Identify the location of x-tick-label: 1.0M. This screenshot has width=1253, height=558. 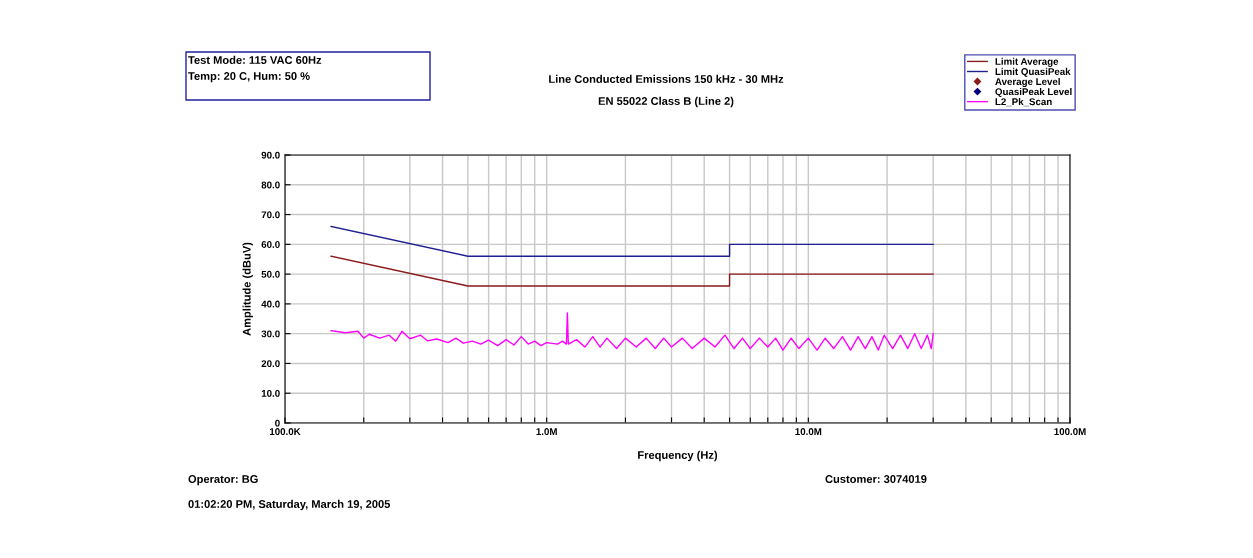
(546, 431).